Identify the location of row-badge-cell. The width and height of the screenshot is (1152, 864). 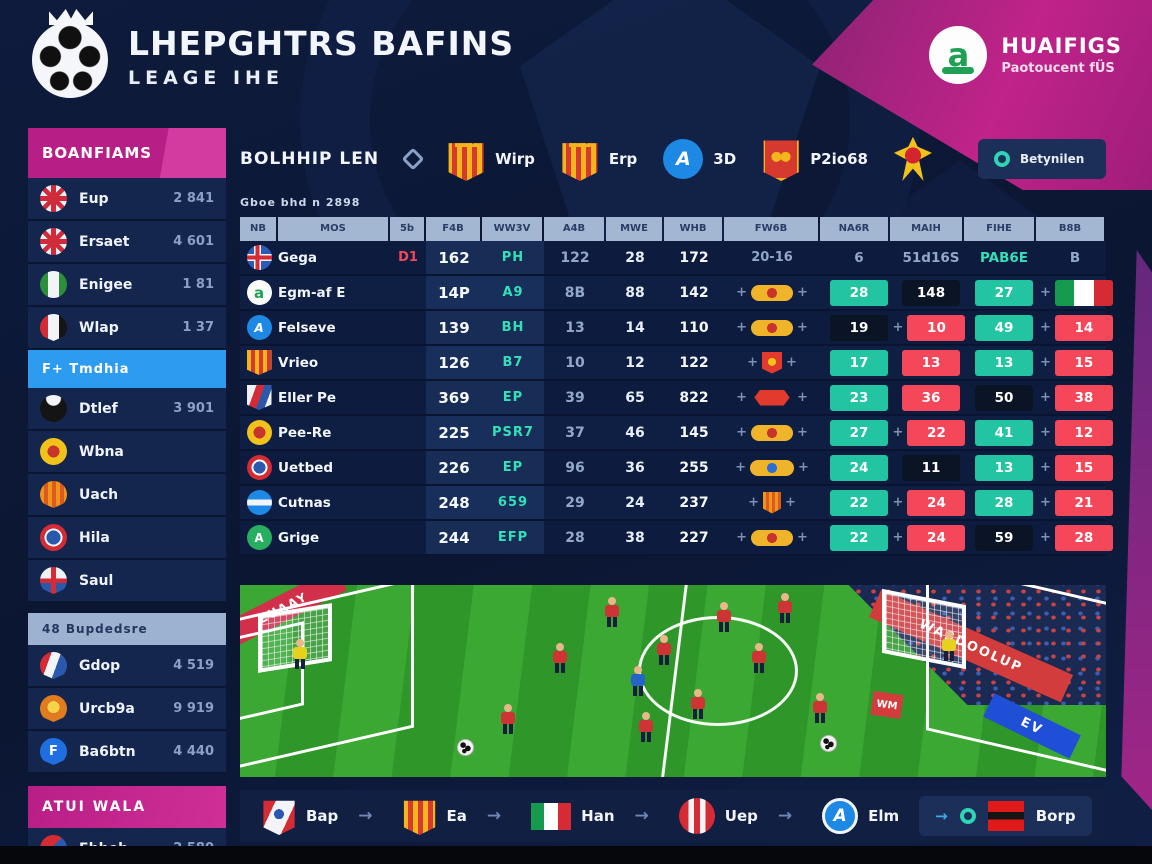
(259, 502).